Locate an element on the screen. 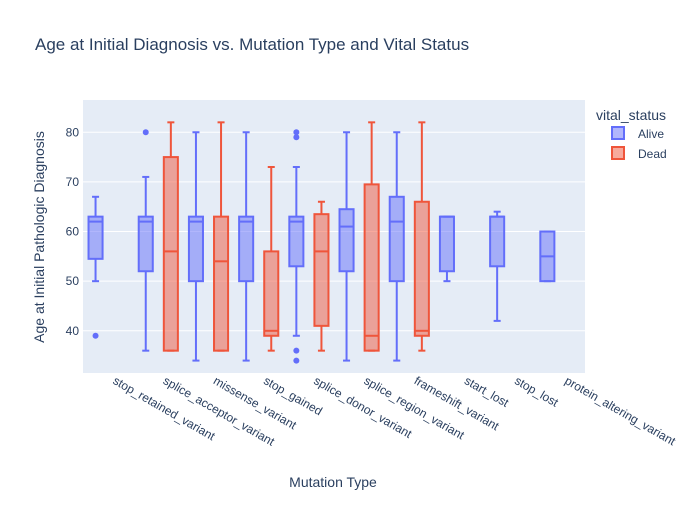 The image size is (700, 505). y-tick-label: 70 is located at coordinates (73, 182).